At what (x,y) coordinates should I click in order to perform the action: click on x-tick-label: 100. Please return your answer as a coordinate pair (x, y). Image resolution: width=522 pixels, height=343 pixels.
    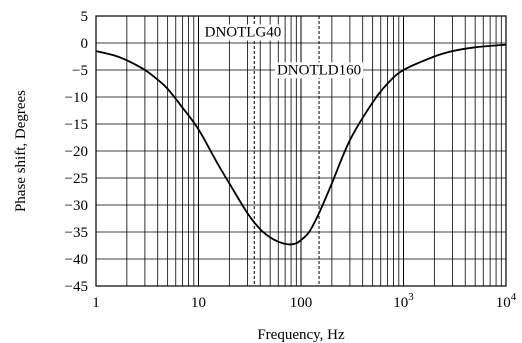
    Looking at the image, I should click on (301, 303).